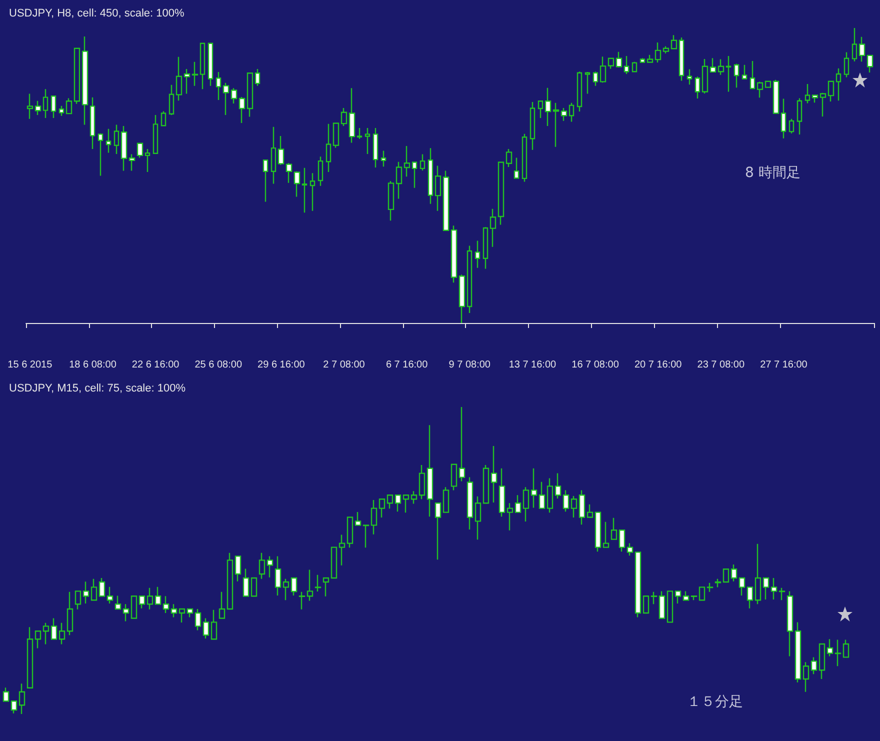 The height and width of the screenshot is (741, 880). What do you see at coordinates (532, 365) in the screenshot?
I see `x-tick-label: 13 7 16:00` at bounding box center [532, 365].